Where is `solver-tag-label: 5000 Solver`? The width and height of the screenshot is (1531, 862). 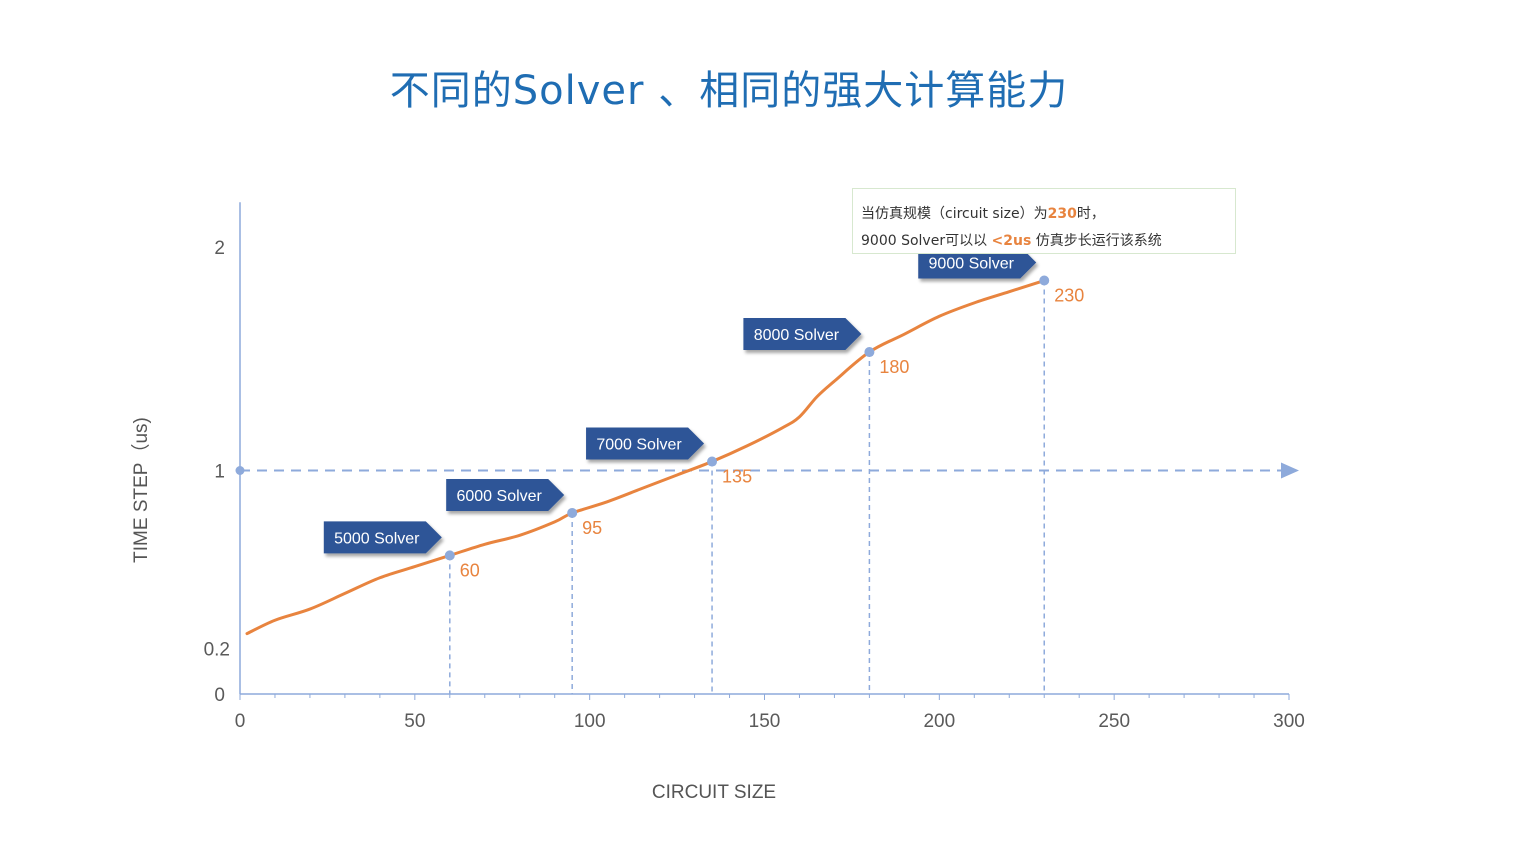
solver-tag-label: 5000 Solver is located at coordinates (377, 538).